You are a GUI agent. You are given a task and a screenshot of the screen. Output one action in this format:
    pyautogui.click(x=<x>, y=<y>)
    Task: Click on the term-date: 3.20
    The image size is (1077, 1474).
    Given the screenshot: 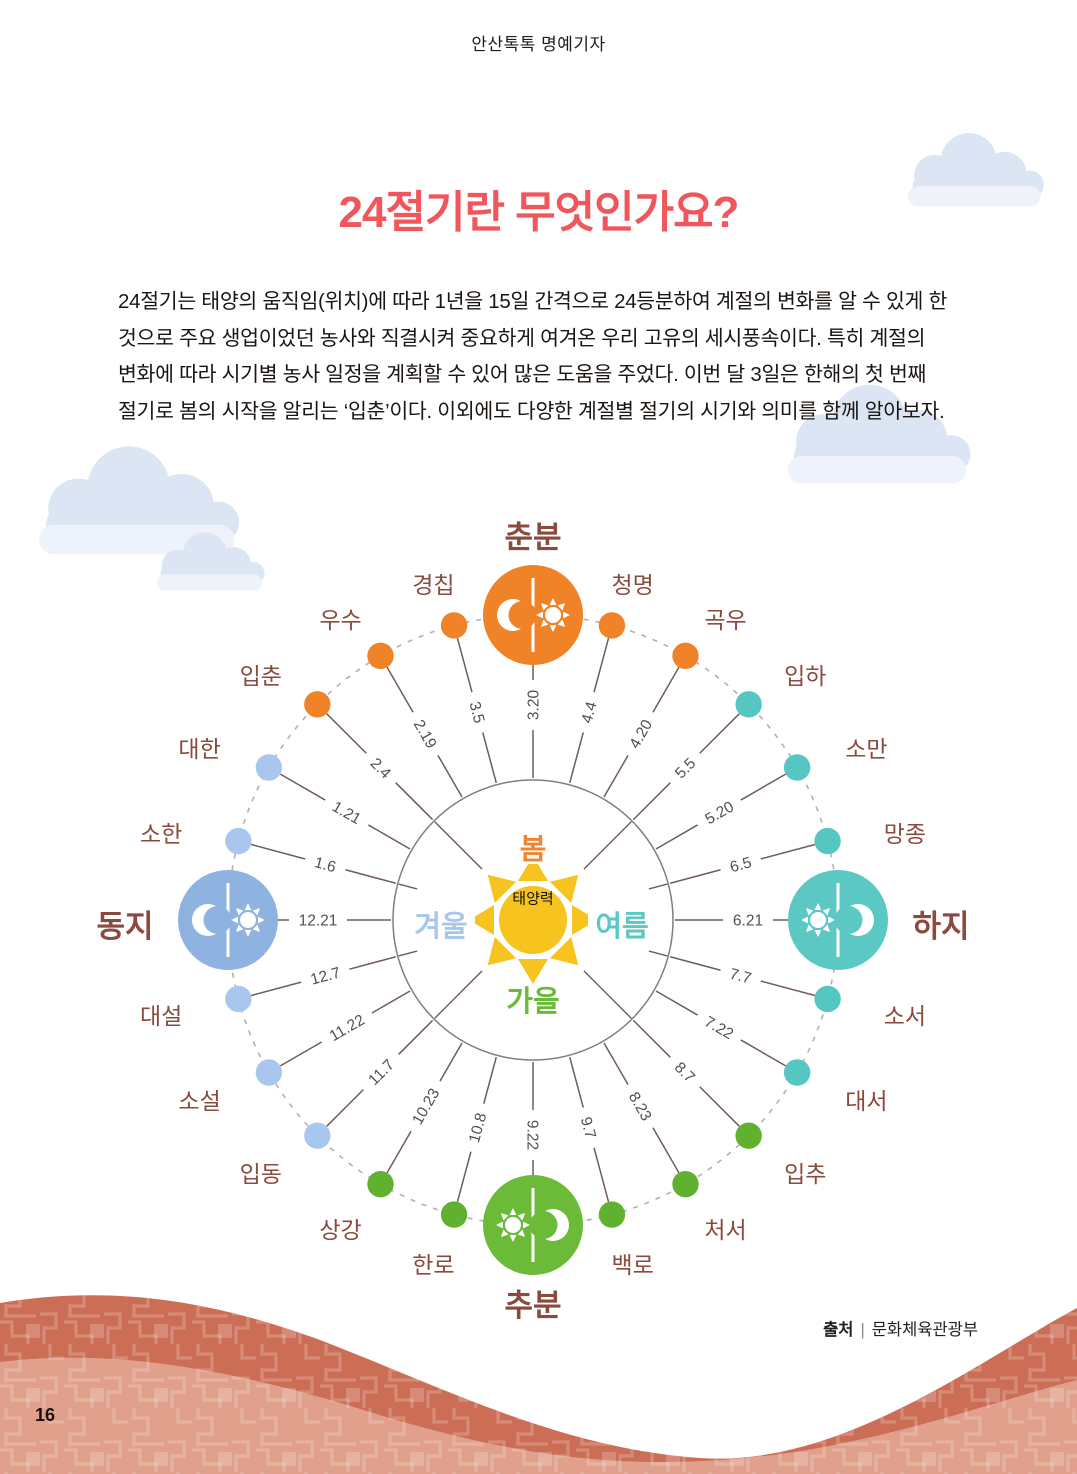 What is the action you would take?
    pyautogui.click(x=533, y=705)
    